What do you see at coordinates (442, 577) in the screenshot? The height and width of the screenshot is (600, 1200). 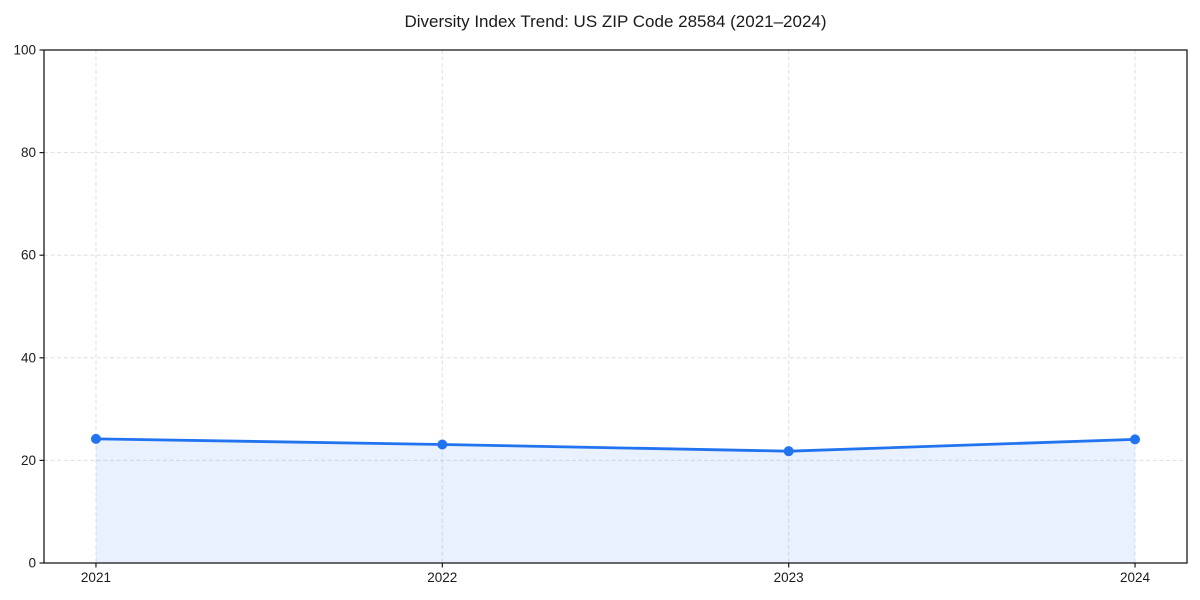 I see `x-tick-label: 2022` at bounding box center [442, 577].